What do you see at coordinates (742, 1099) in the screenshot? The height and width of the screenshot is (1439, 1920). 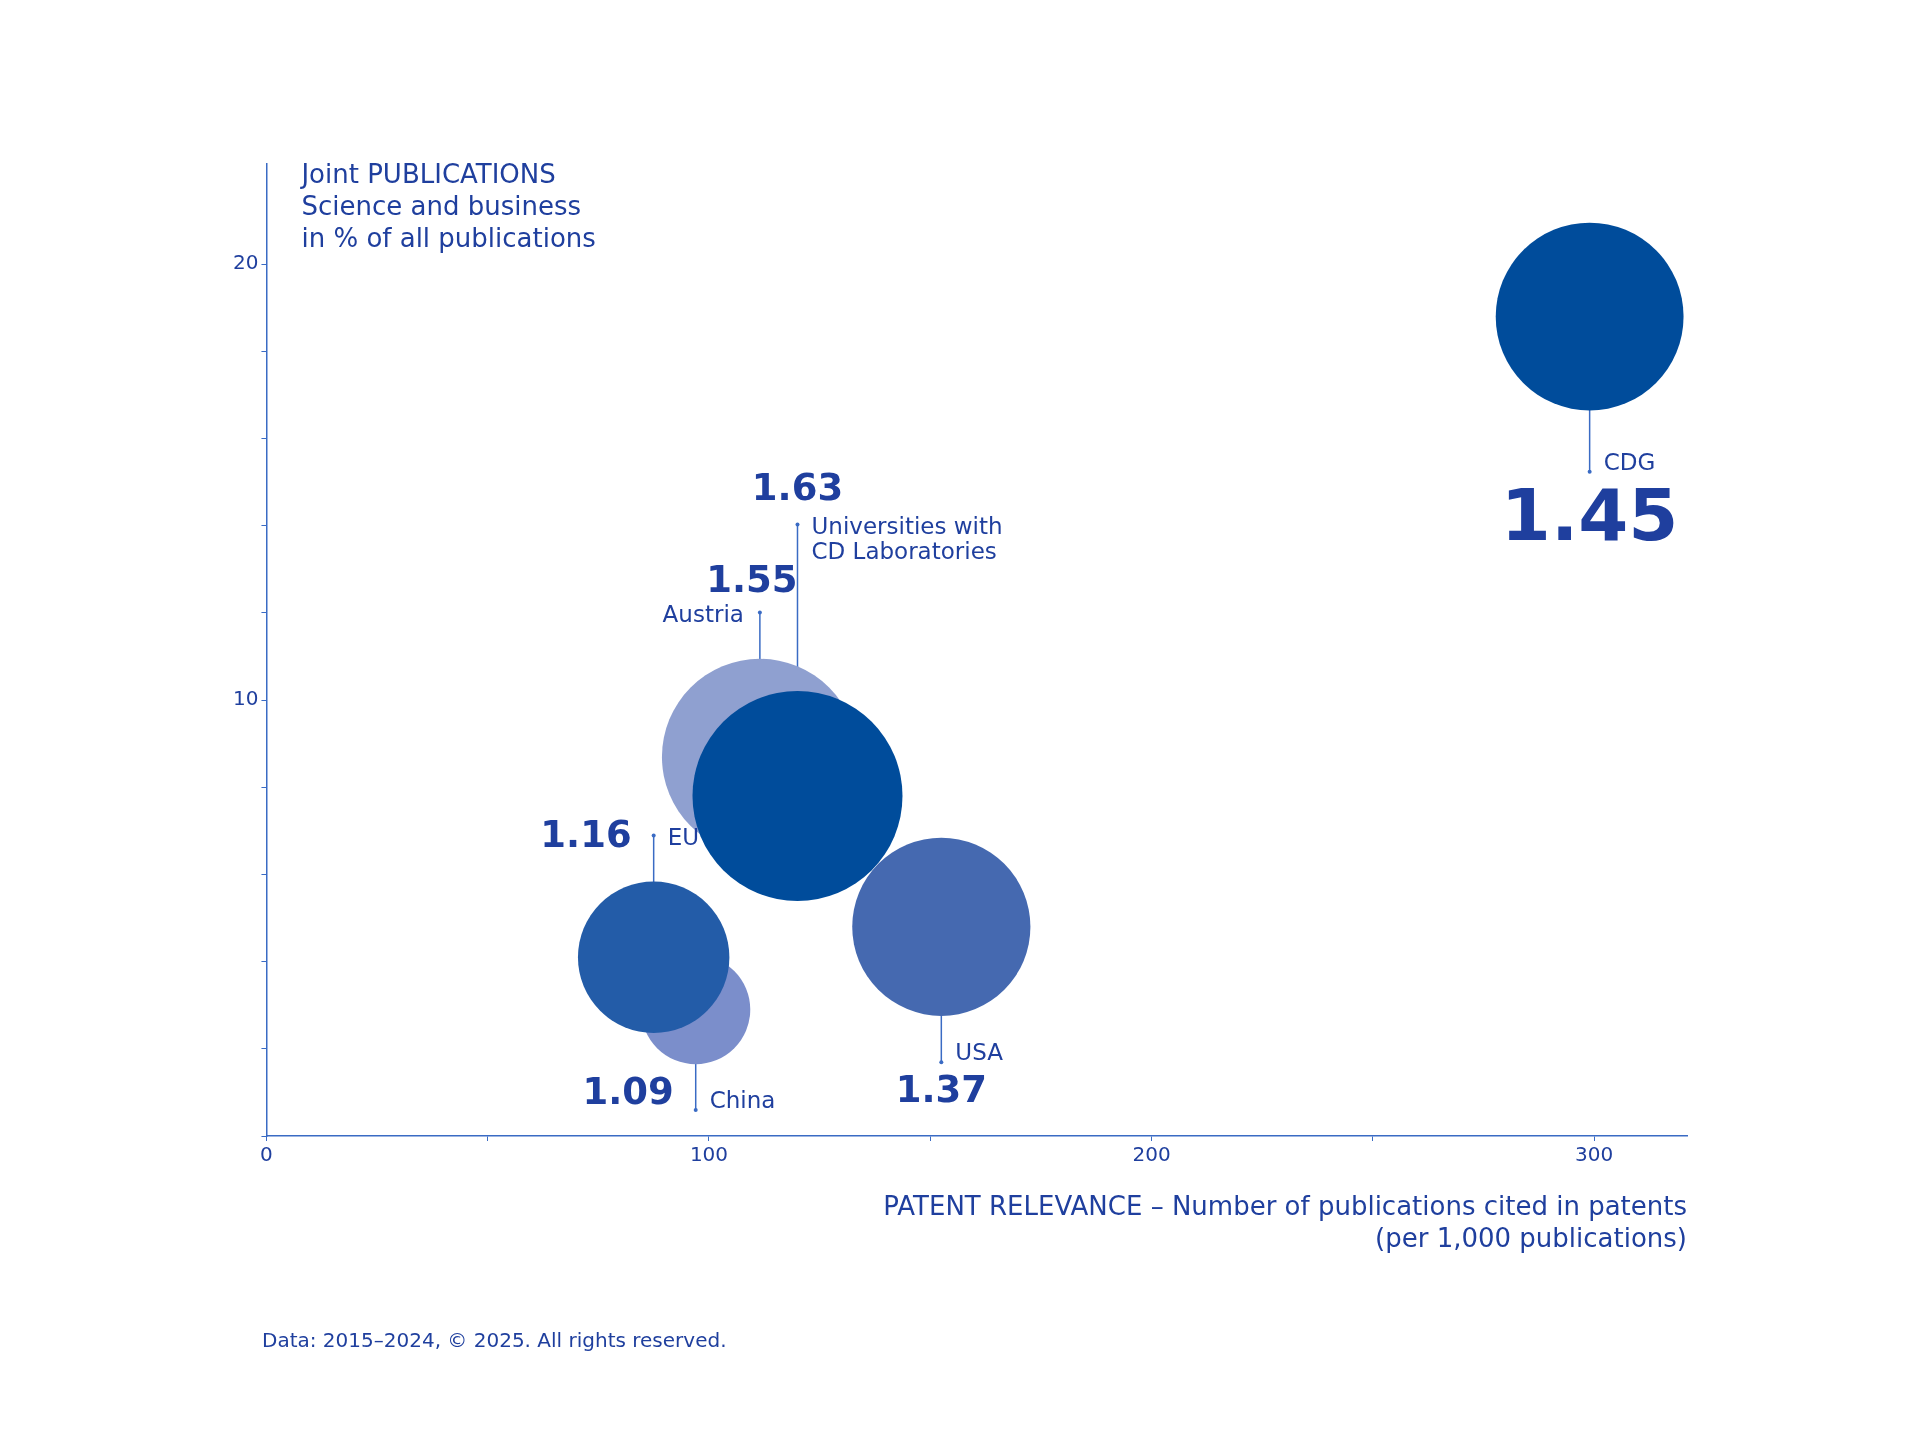 I see `series-label: China` at bounding box center [742, 1099].